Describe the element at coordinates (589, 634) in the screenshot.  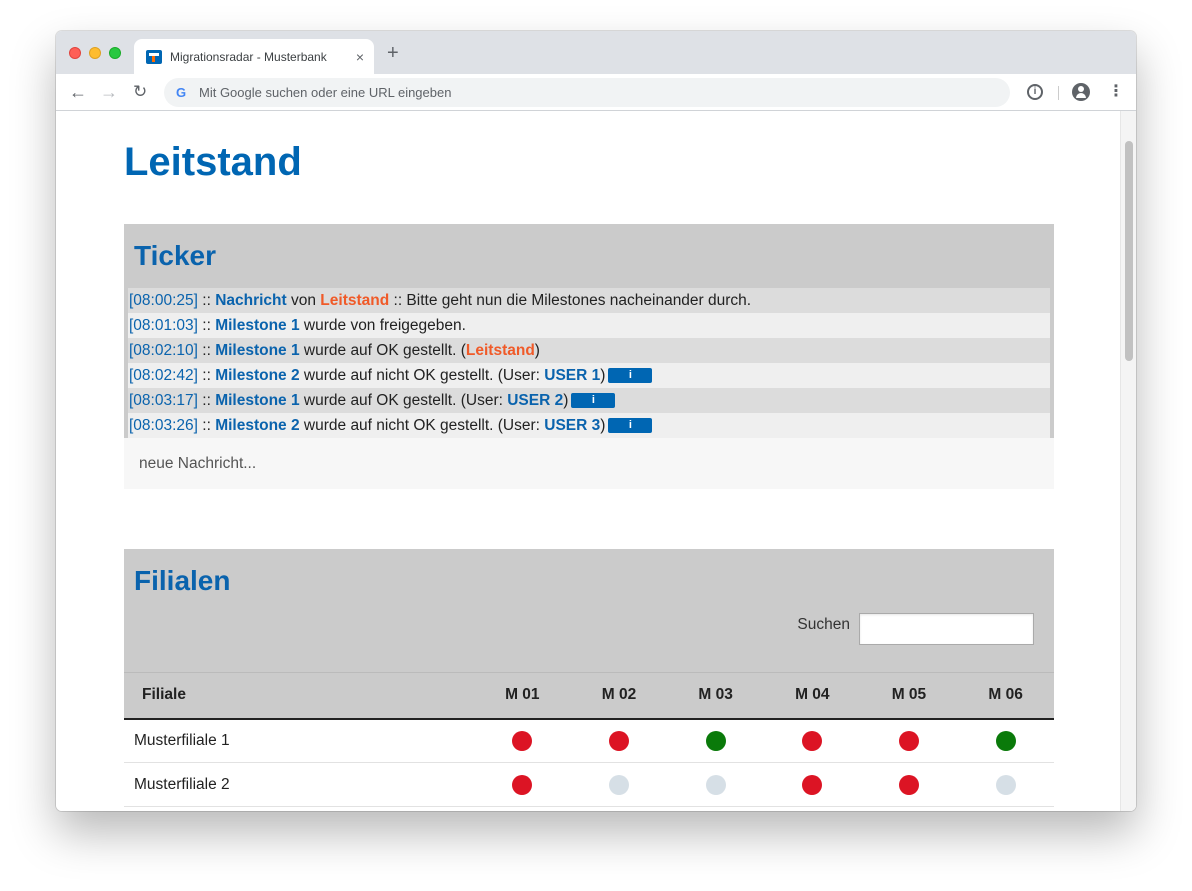
I see `search-row: Suchen` at that location.